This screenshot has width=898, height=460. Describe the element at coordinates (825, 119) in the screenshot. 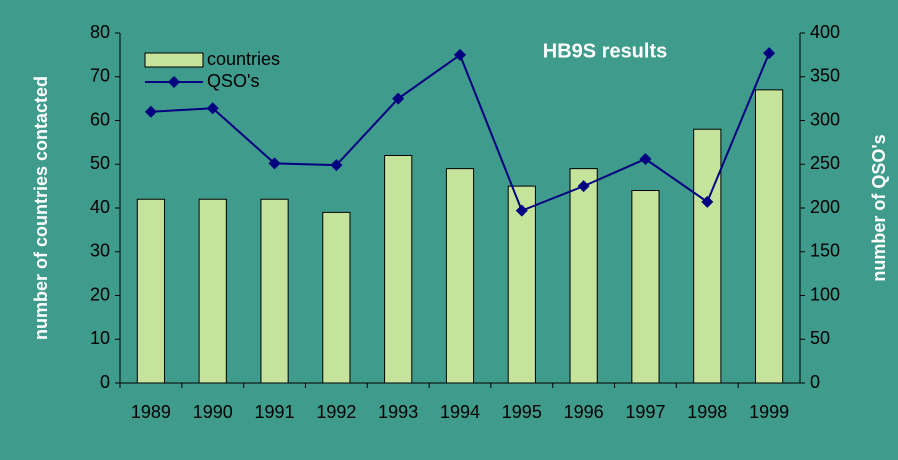

I see `y2-tick-label: 300` at that location.